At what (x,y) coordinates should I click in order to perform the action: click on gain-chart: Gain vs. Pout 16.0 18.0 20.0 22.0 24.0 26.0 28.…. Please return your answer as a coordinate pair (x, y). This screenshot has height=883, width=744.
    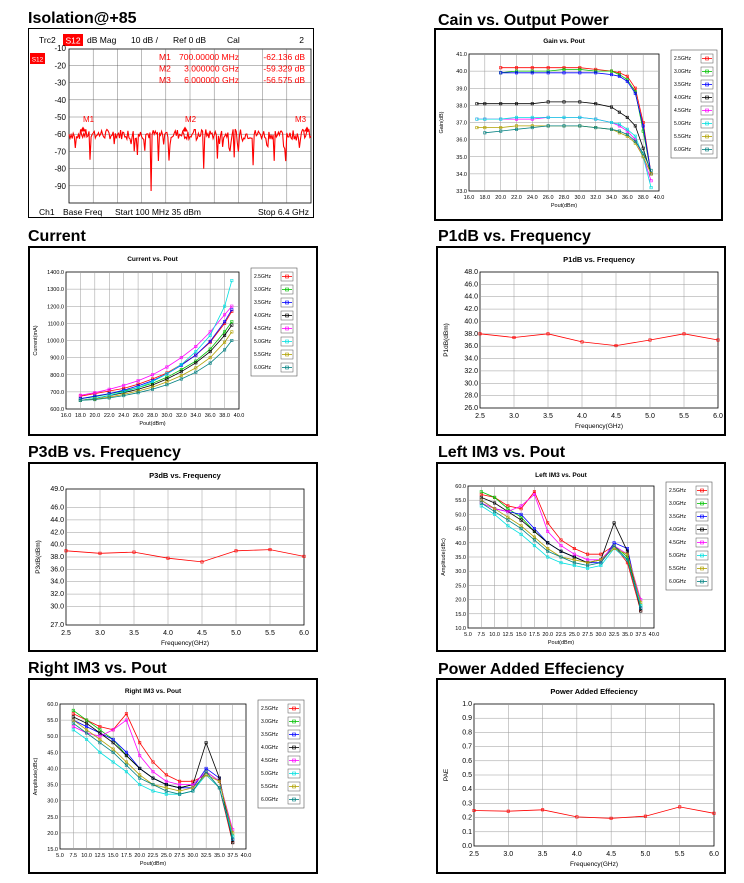
    Looking at the image, I should click on (578, 123).